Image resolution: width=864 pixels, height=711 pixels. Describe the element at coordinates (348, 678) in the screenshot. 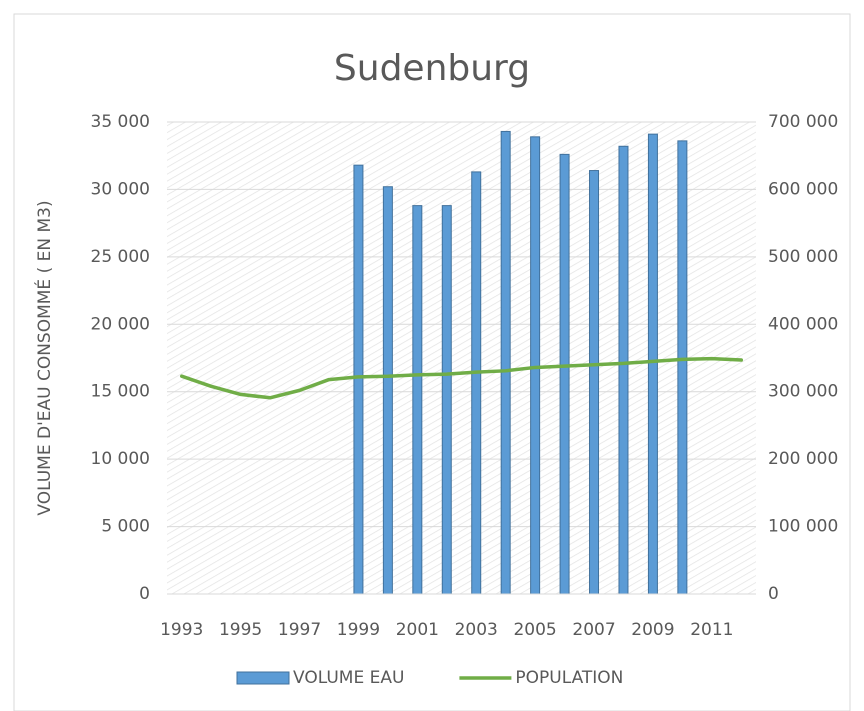

I see `legend-label: VOLUME EAU` at that location.